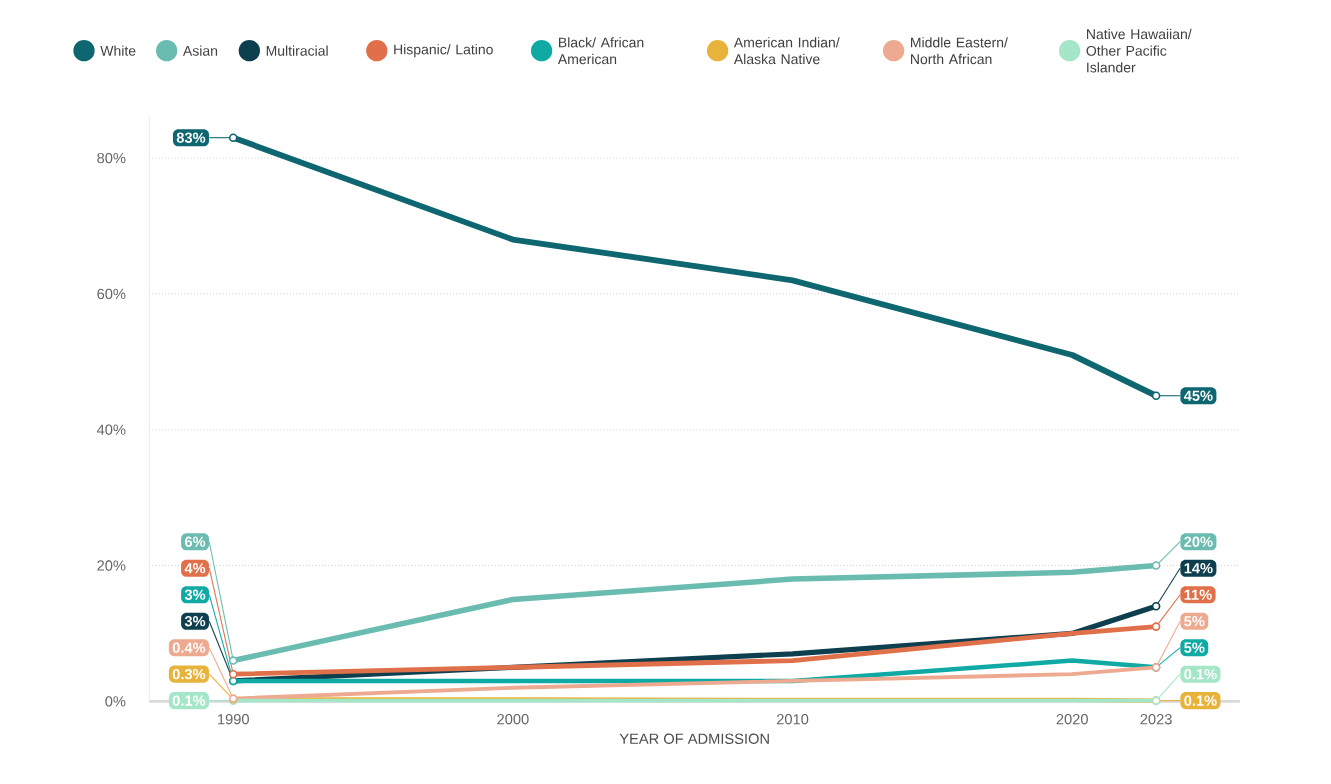  I want to click on data-label: 11%, so click(1198, 594).